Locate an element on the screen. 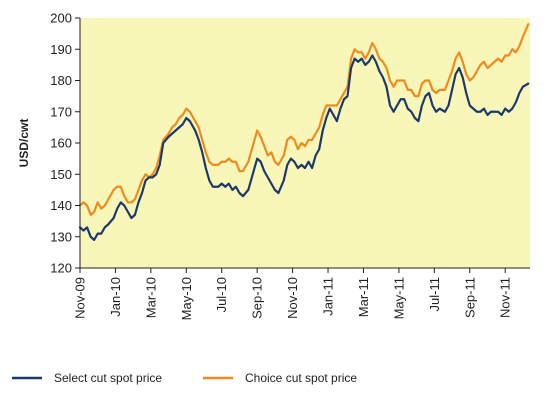 Image resolution: width=550 pixels, height=405 pixels. y-tick-label: 120 is located at coordinates (61, 268).